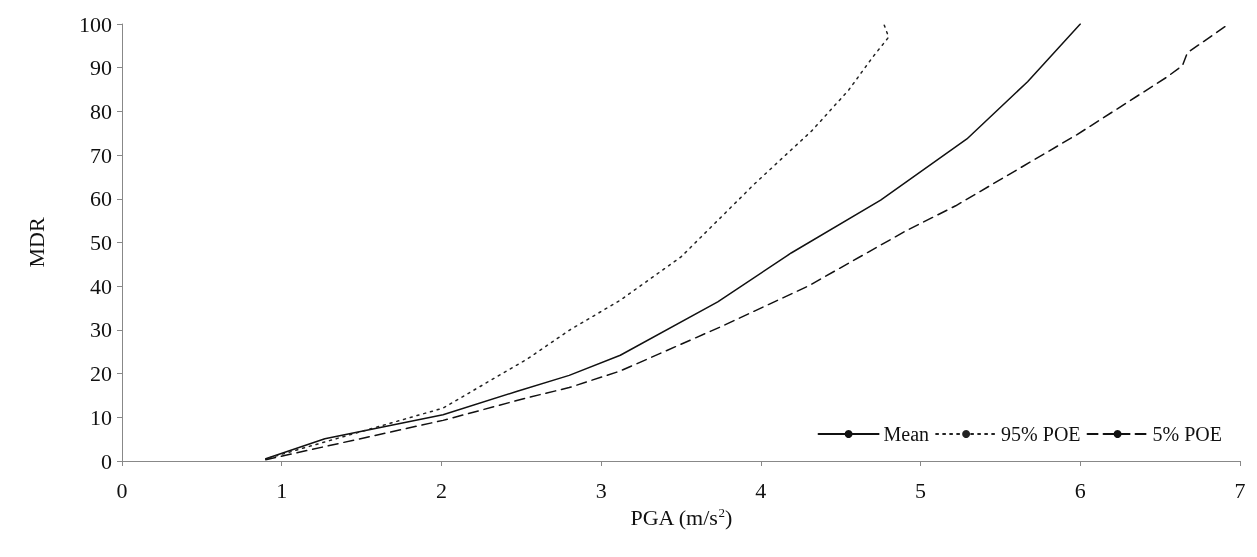 The width and height of the screenshot is (1257, 557). What do you see at coordinates (122, 490) in the screenshot?
I see `x-tick-label: 0` at bounding box center [122, 490].